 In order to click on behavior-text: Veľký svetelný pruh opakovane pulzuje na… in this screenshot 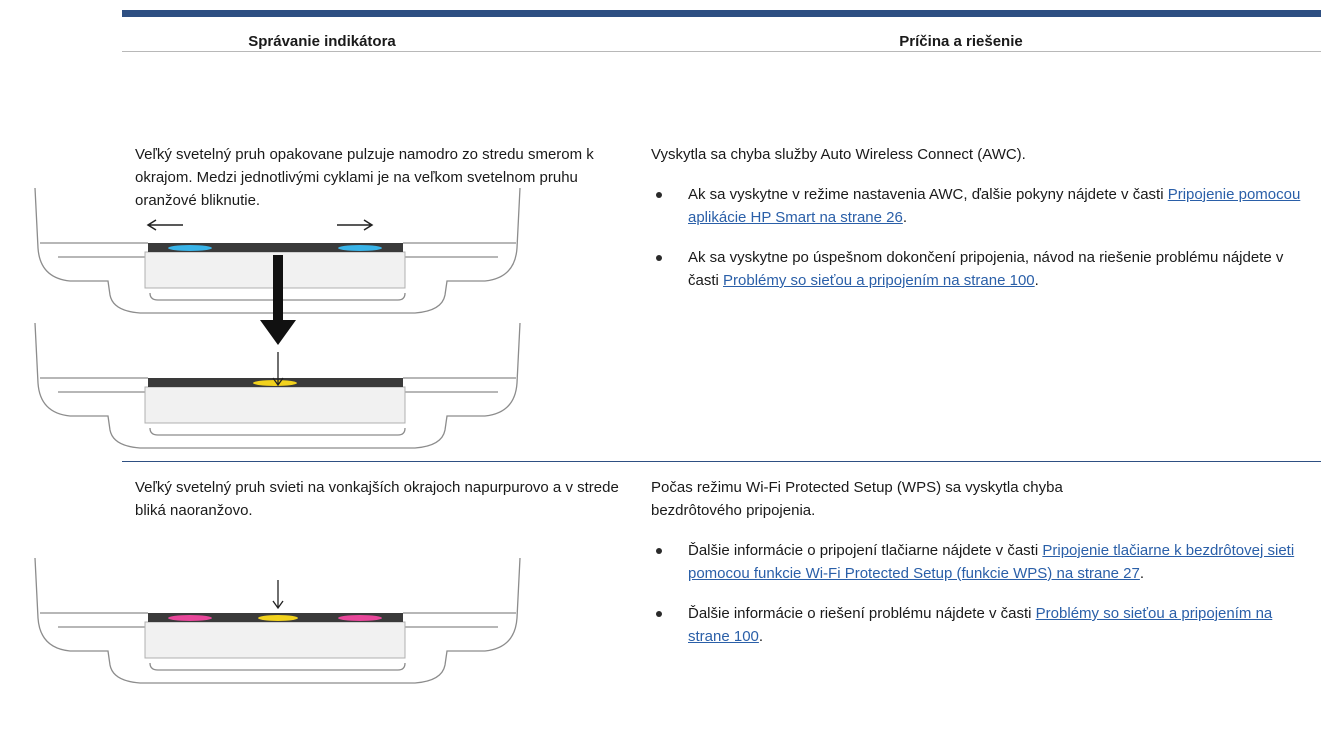, I will do `click(364, 177)`.